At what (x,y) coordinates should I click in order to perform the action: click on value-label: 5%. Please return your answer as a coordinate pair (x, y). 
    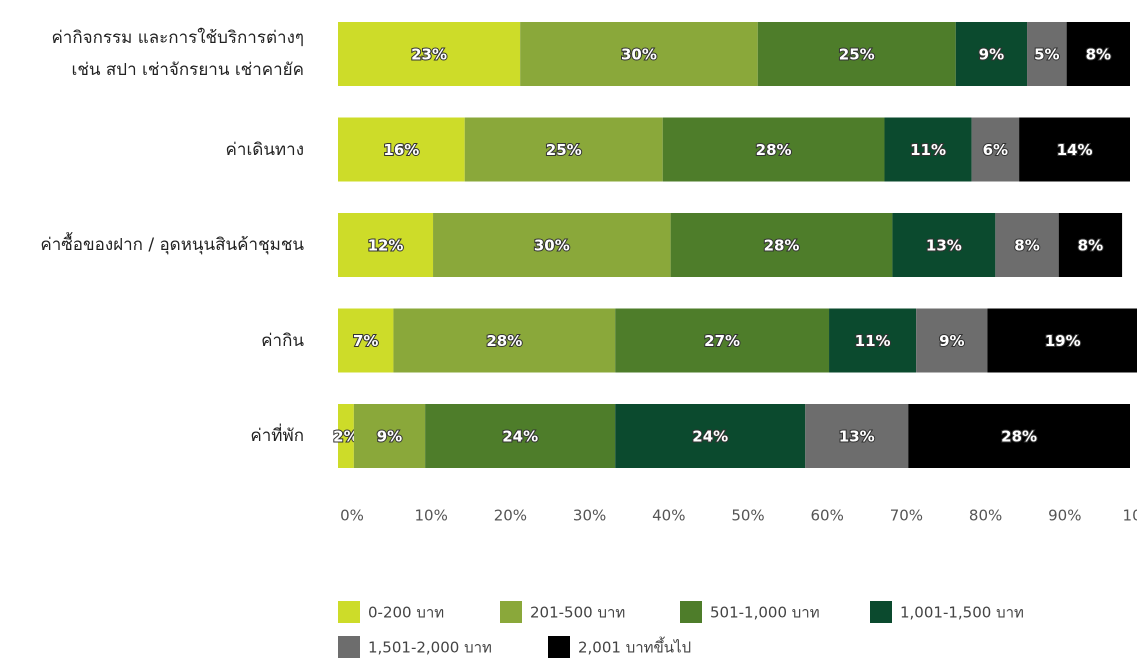
    Looking at the image, I should click on (1046, 55).